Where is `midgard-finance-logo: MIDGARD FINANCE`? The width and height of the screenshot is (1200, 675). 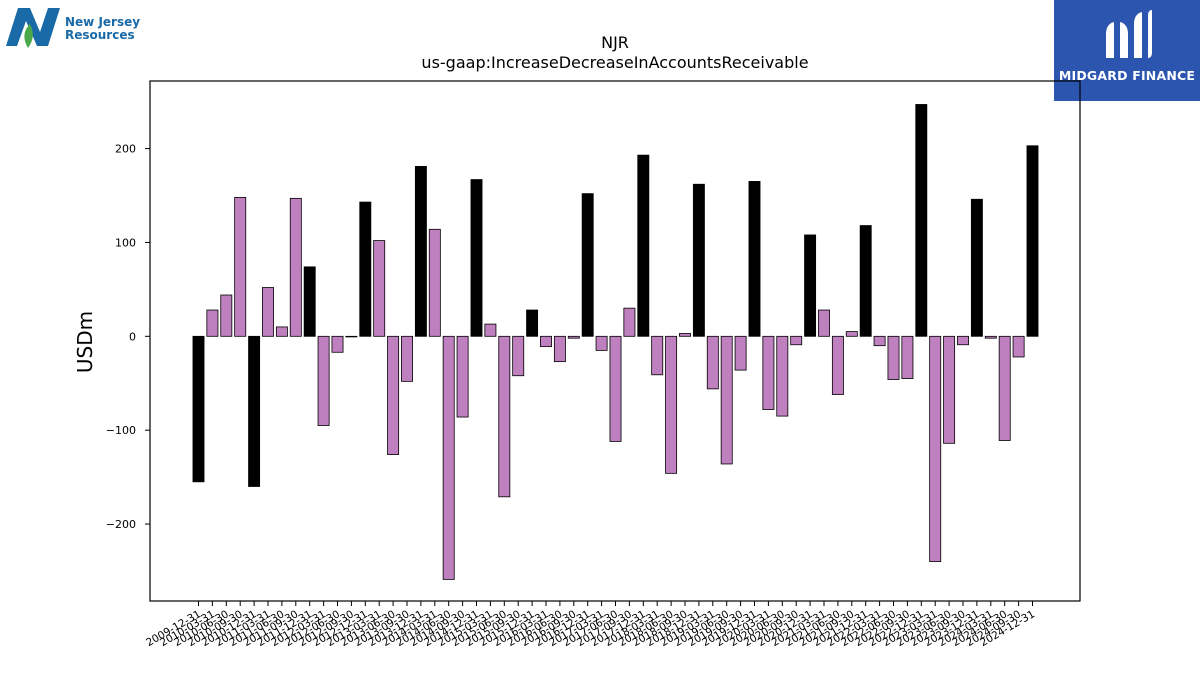
midgard-finance-logo: MIDGARD FINANCE is located at coordinates (1127, 50).